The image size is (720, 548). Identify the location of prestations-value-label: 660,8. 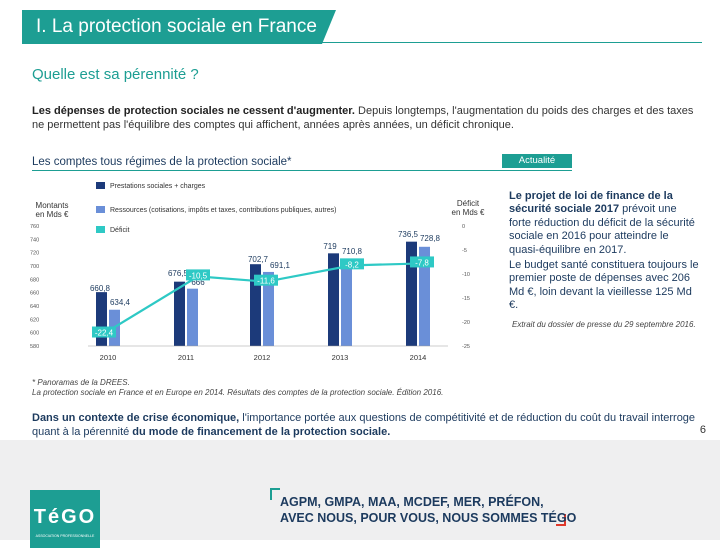
(100, 288).